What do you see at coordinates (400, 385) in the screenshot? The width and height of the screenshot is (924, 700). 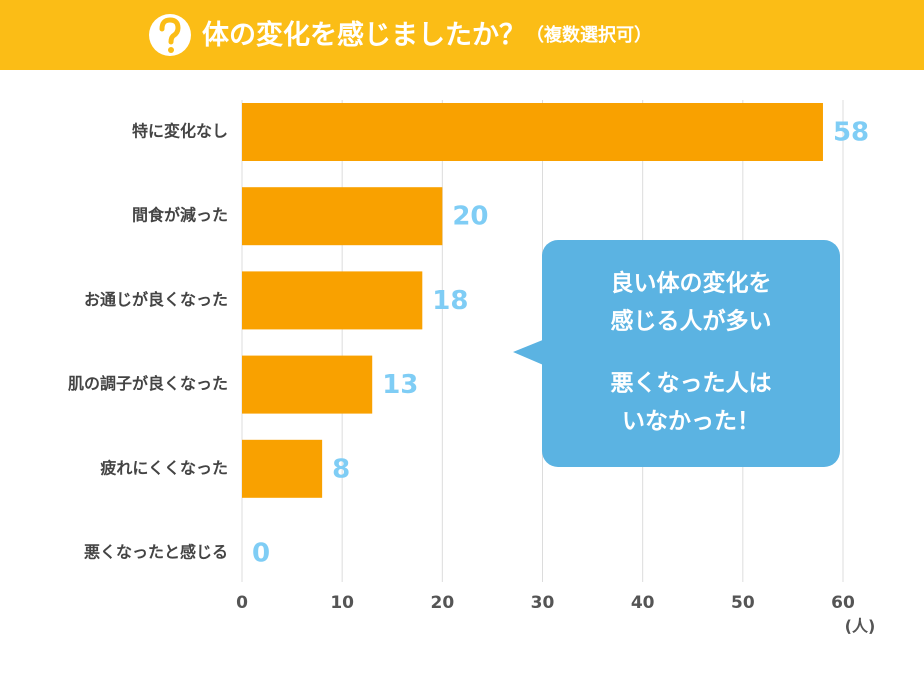 I see `value-label: 13` at bounding box center [400, 385].